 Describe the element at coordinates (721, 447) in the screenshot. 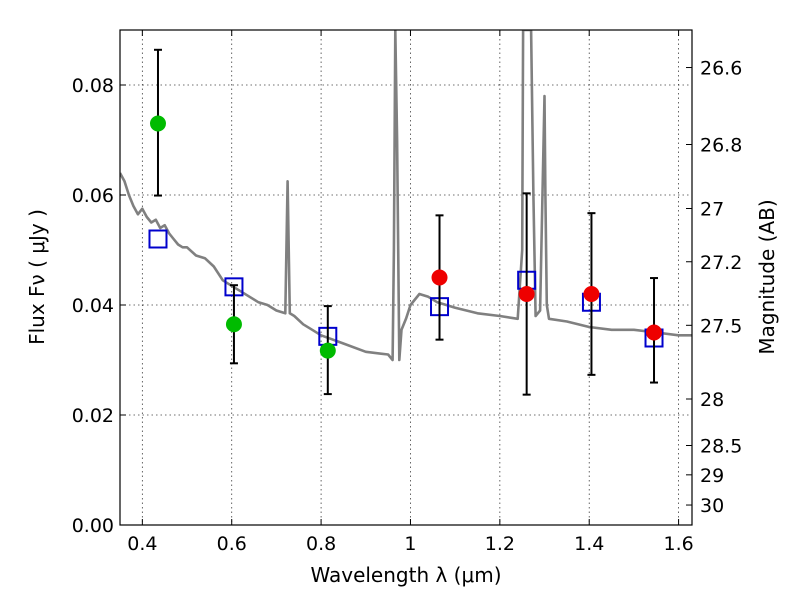

I see `y2-tick-label: 28.5` at that location.